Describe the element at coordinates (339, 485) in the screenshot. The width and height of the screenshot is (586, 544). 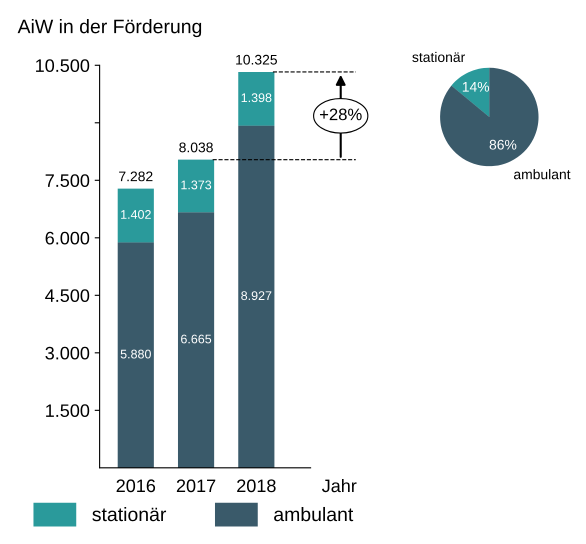
I see `x-axis-title: Jahr` at that location.